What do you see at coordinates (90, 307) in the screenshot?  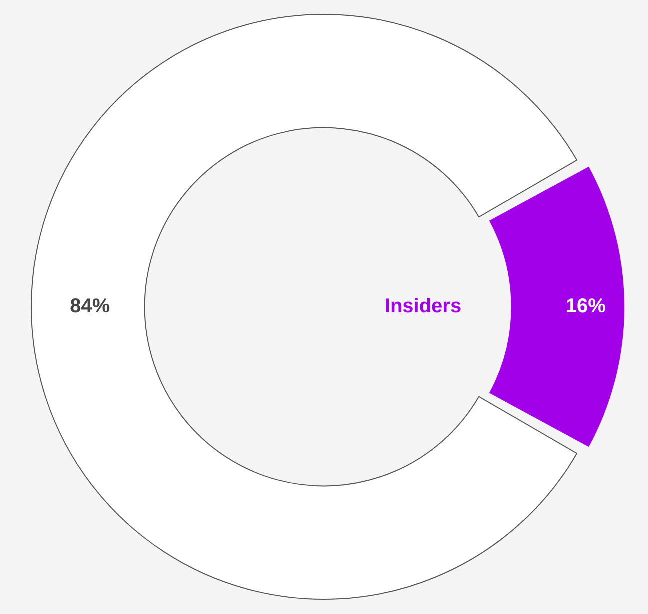 I see `data-label: 84%` at bounding box center [90, 307].